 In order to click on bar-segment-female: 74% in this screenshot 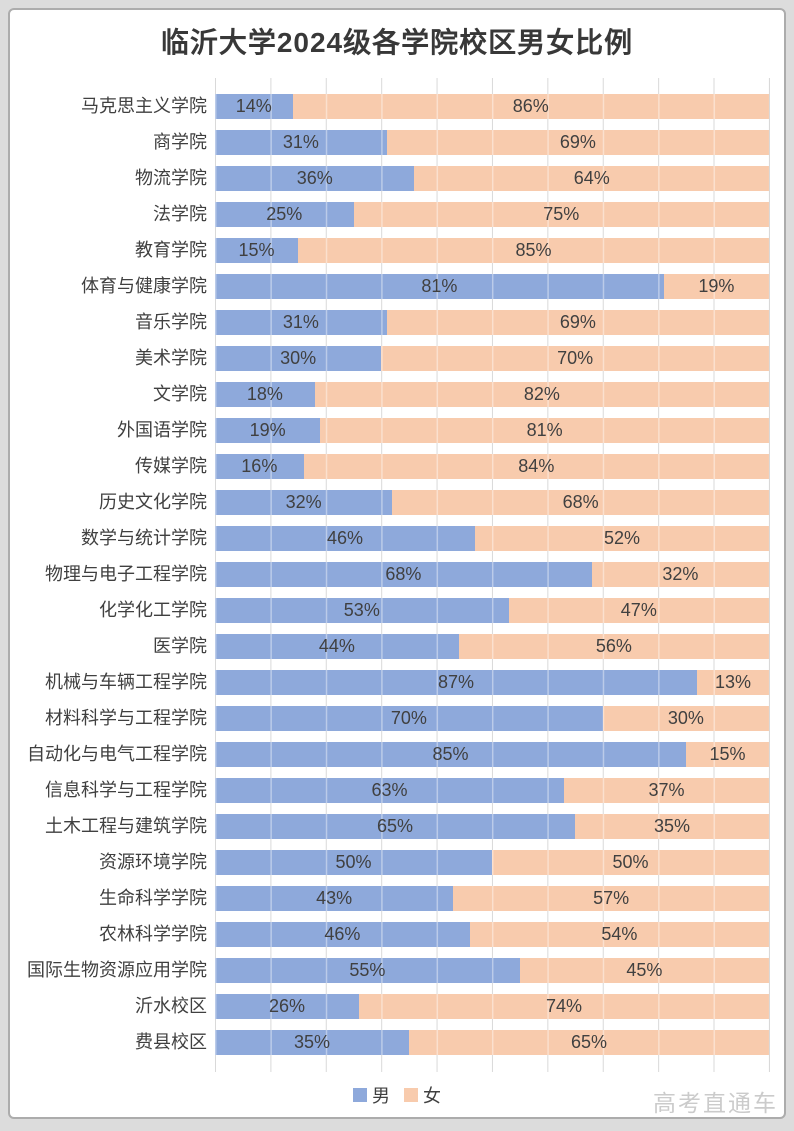, I will do `click(564, 1006)`.